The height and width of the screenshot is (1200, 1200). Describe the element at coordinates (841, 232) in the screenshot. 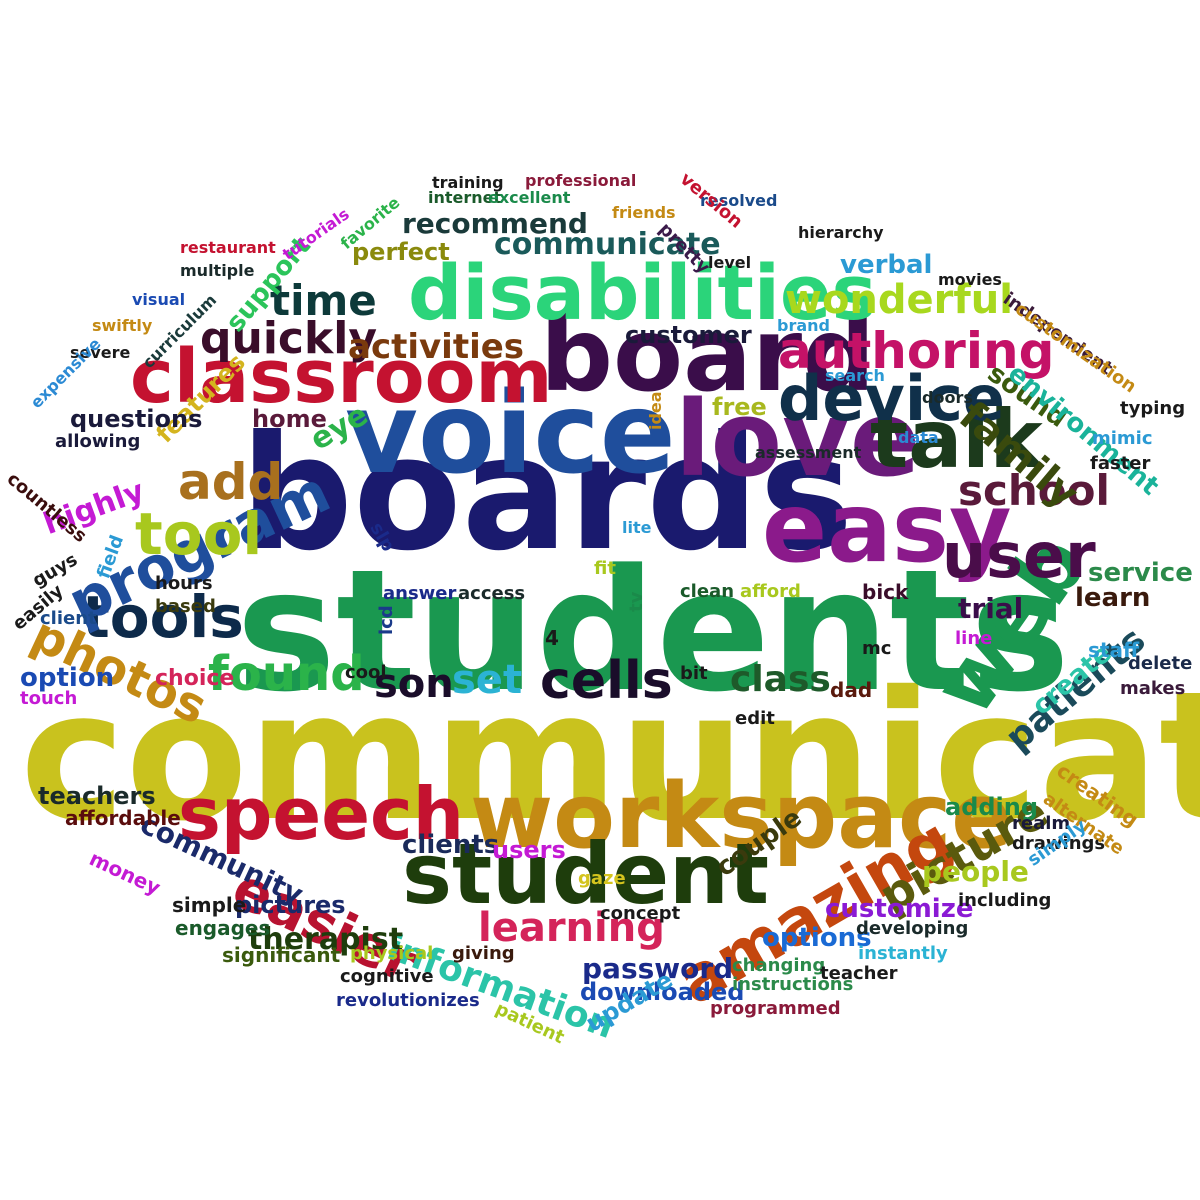

I see `word: hierarchy` at that location.